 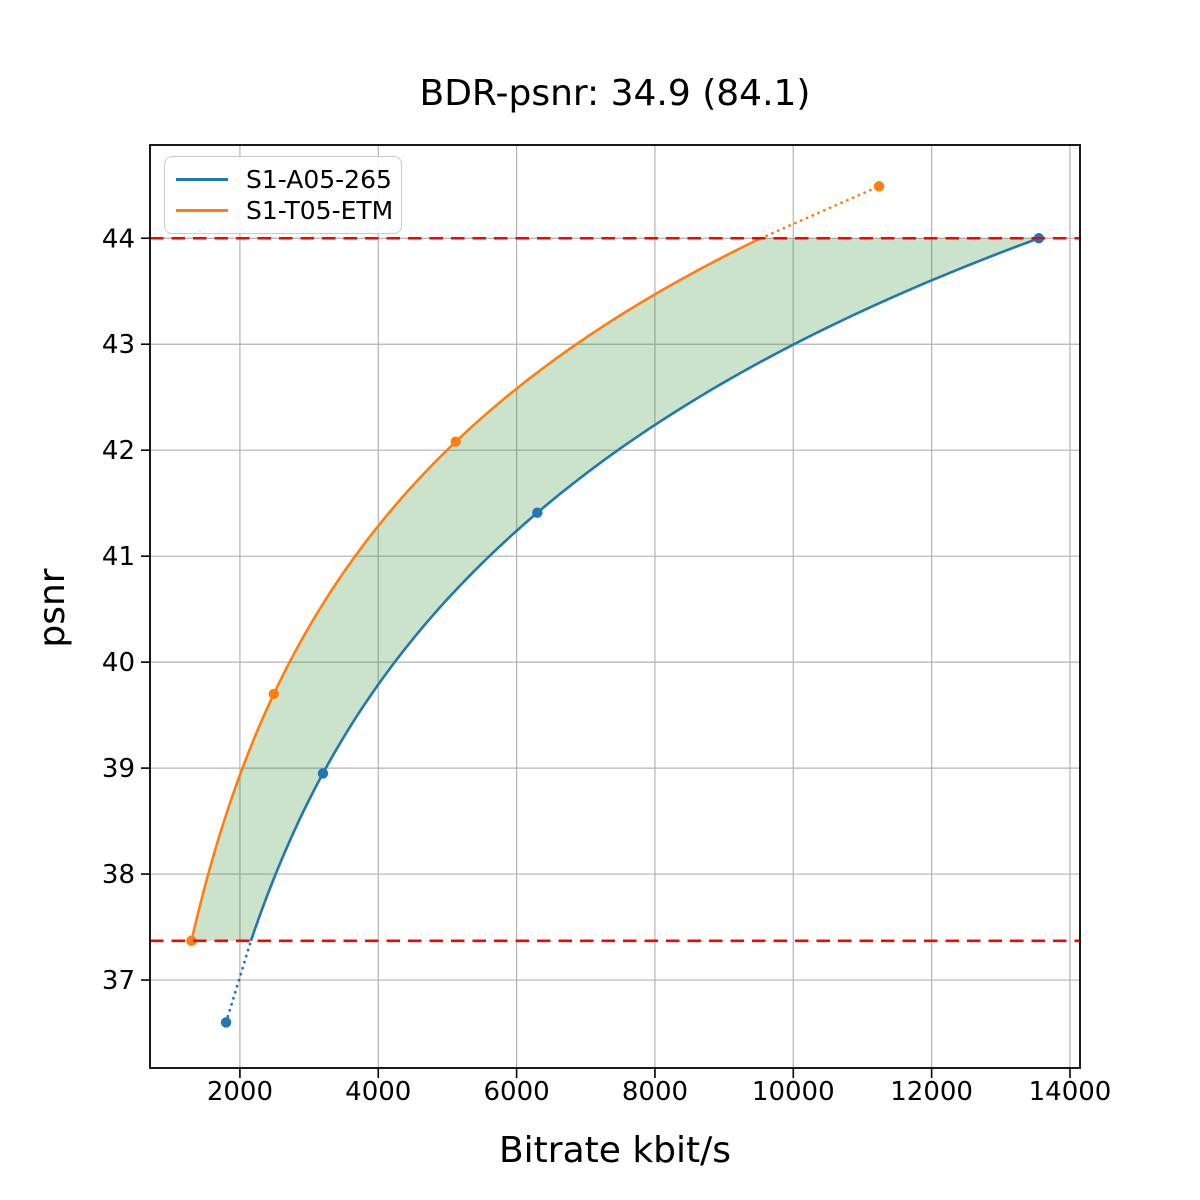 I want to click on y-tick-label: 42, so click(x=118, y=451).